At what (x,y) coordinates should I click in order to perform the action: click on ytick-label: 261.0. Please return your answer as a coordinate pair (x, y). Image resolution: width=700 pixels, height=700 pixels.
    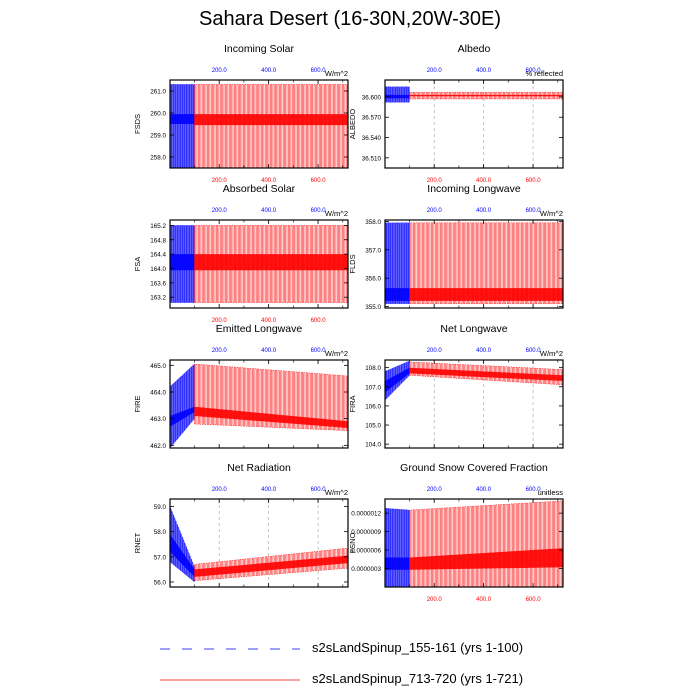
    Looking at the image, I should click on (158, 92).